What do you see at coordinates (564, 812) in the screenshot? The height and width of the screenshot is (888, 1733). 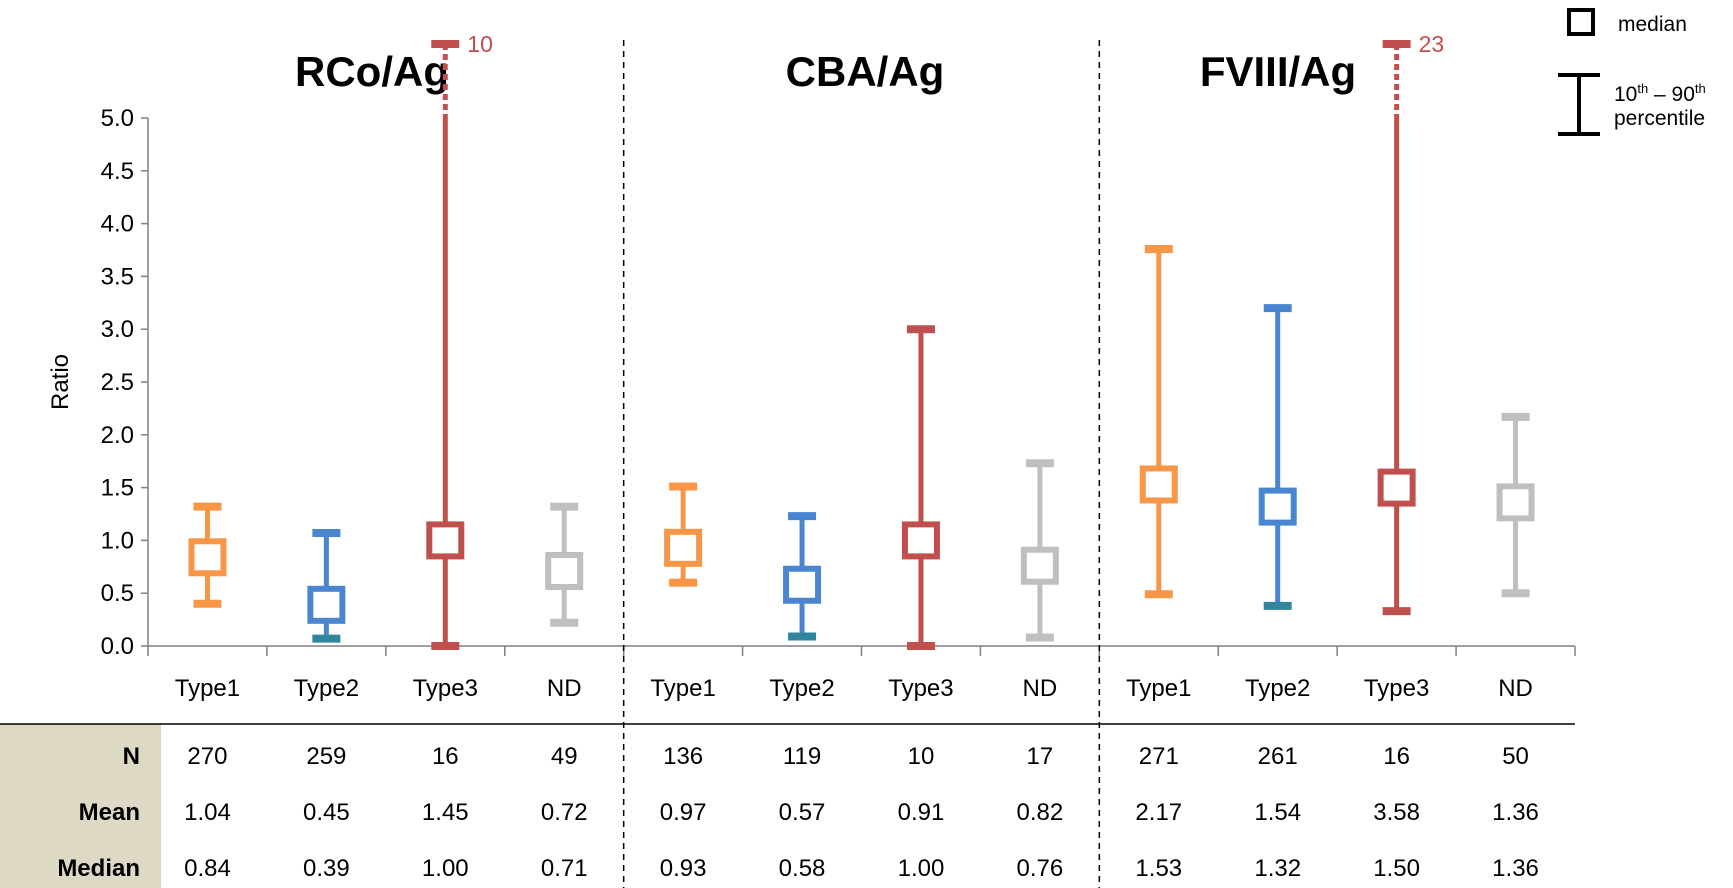 I see `table-cell: 0.72` at bounding box center [564, 812].